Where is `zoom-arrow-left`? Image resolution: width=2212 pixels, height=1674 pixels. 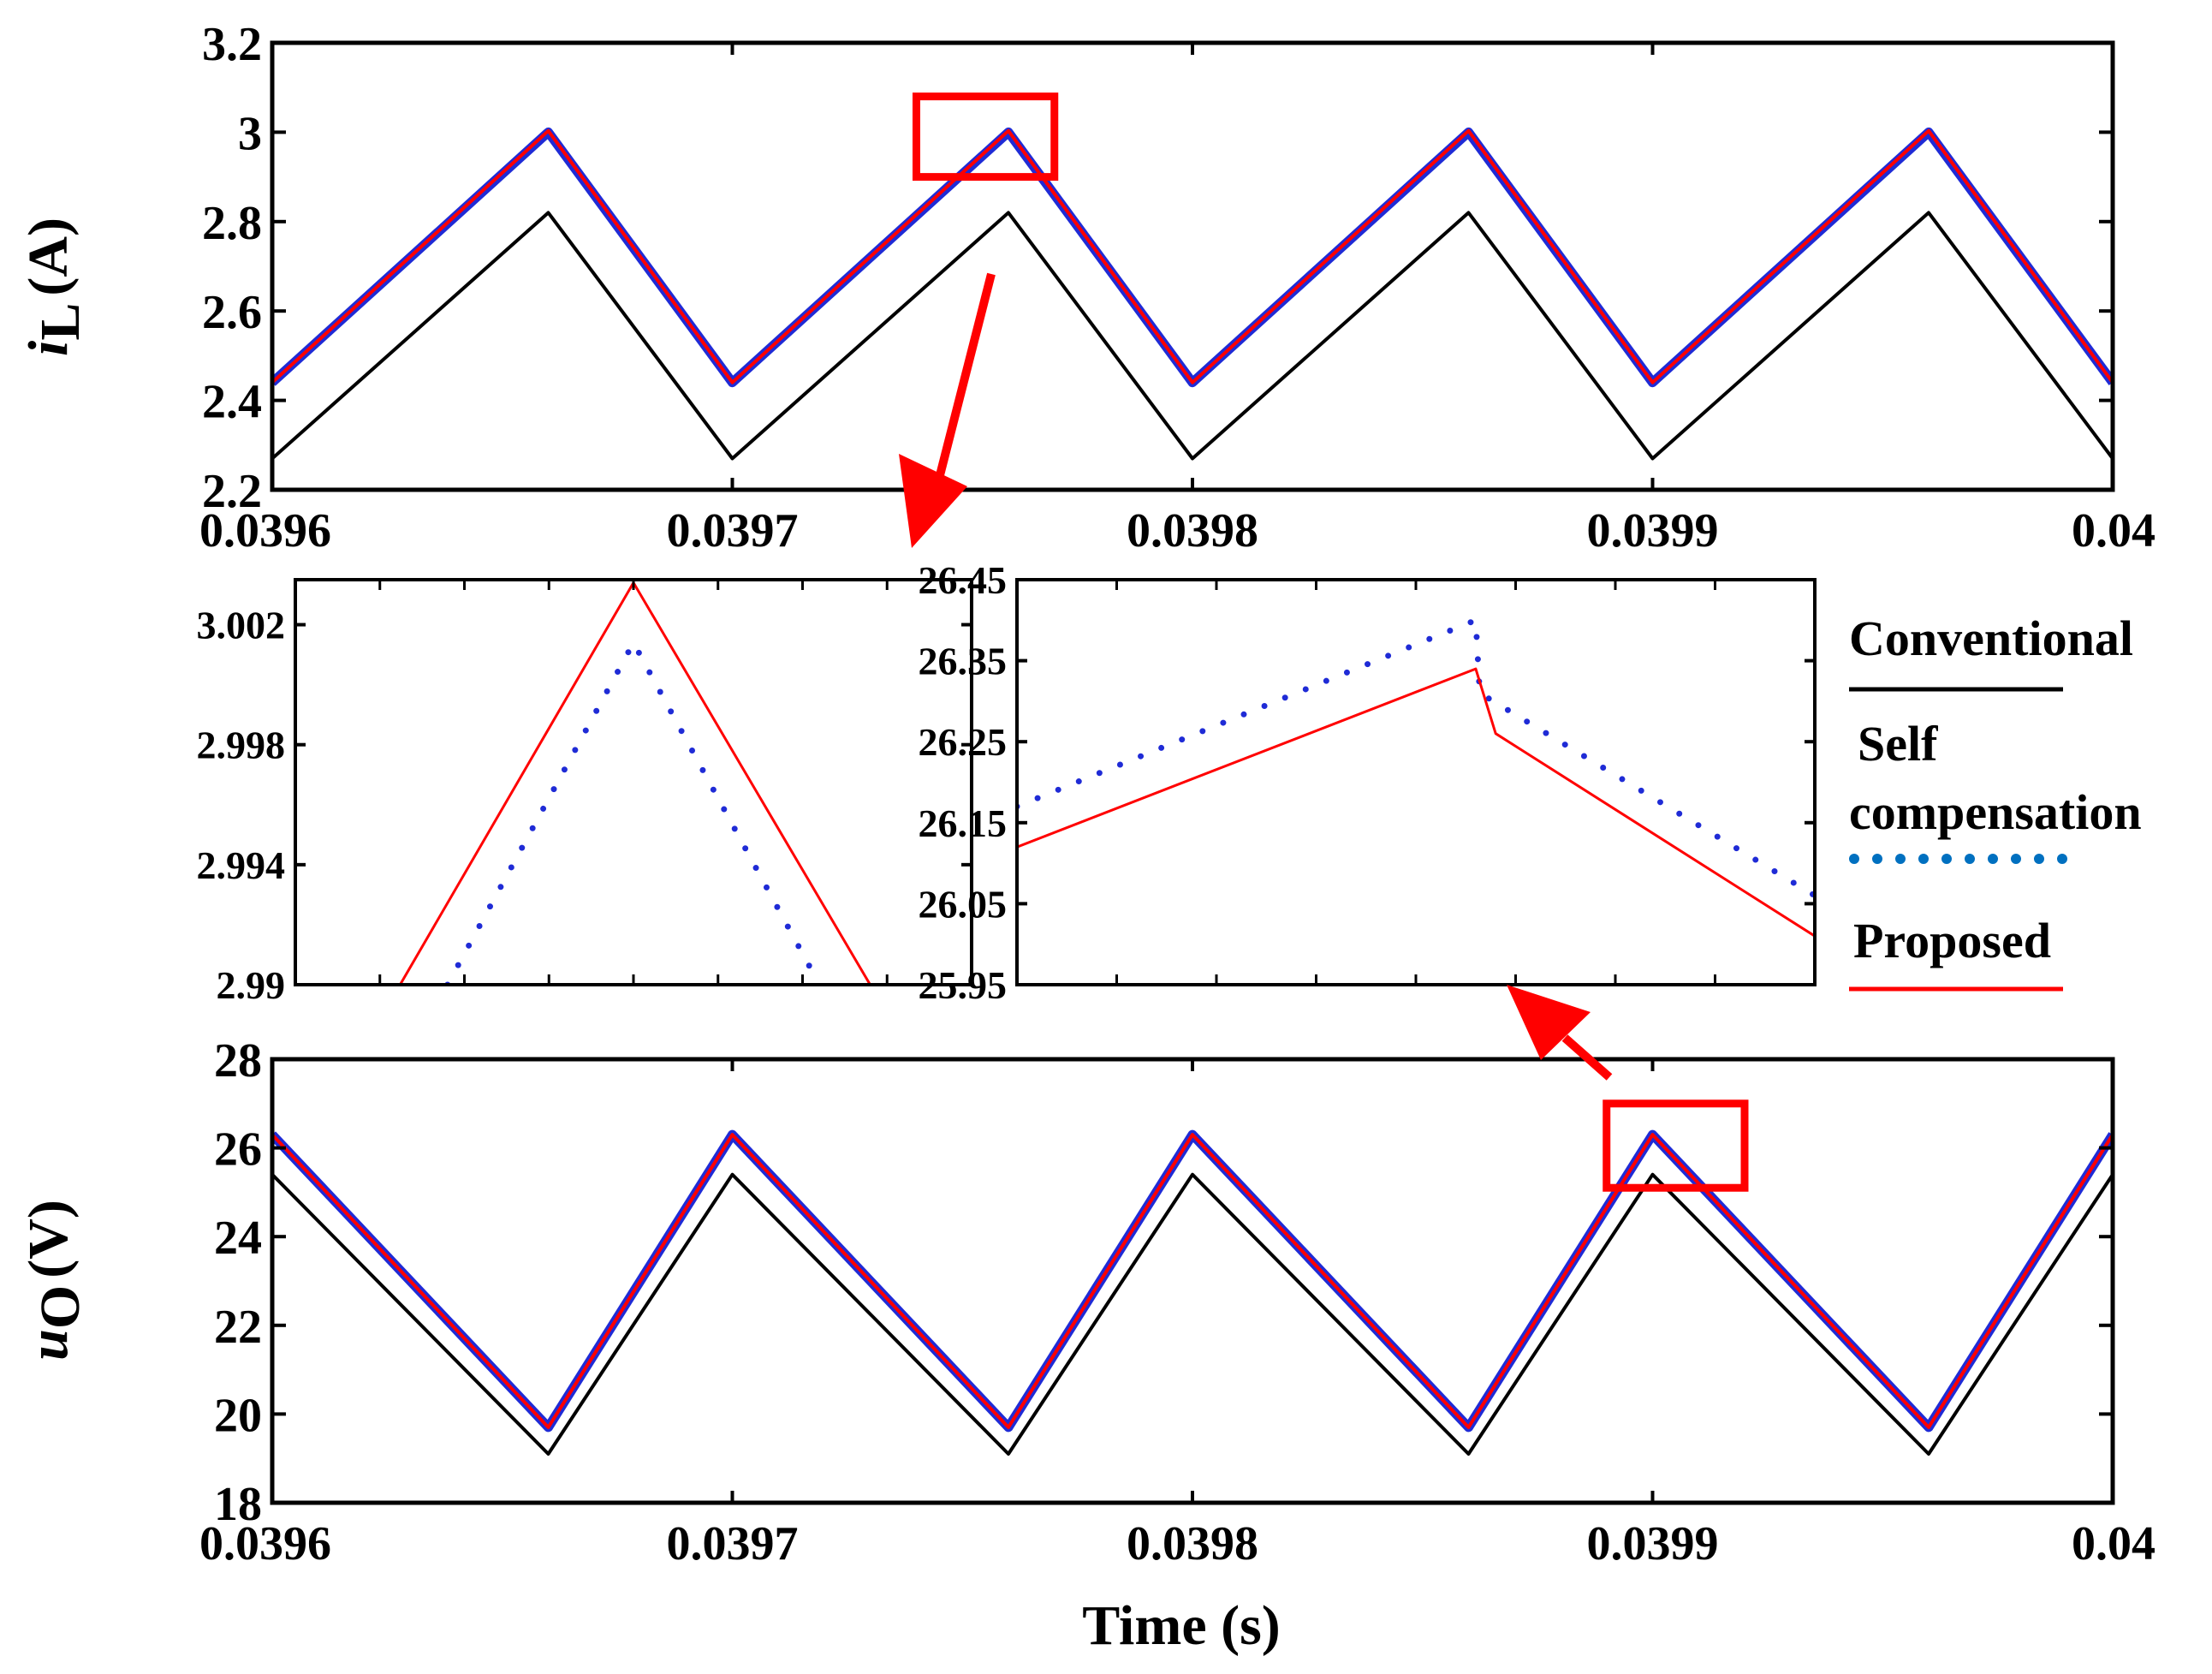 zoom-arrow-left is located at coordinates (947, 410).